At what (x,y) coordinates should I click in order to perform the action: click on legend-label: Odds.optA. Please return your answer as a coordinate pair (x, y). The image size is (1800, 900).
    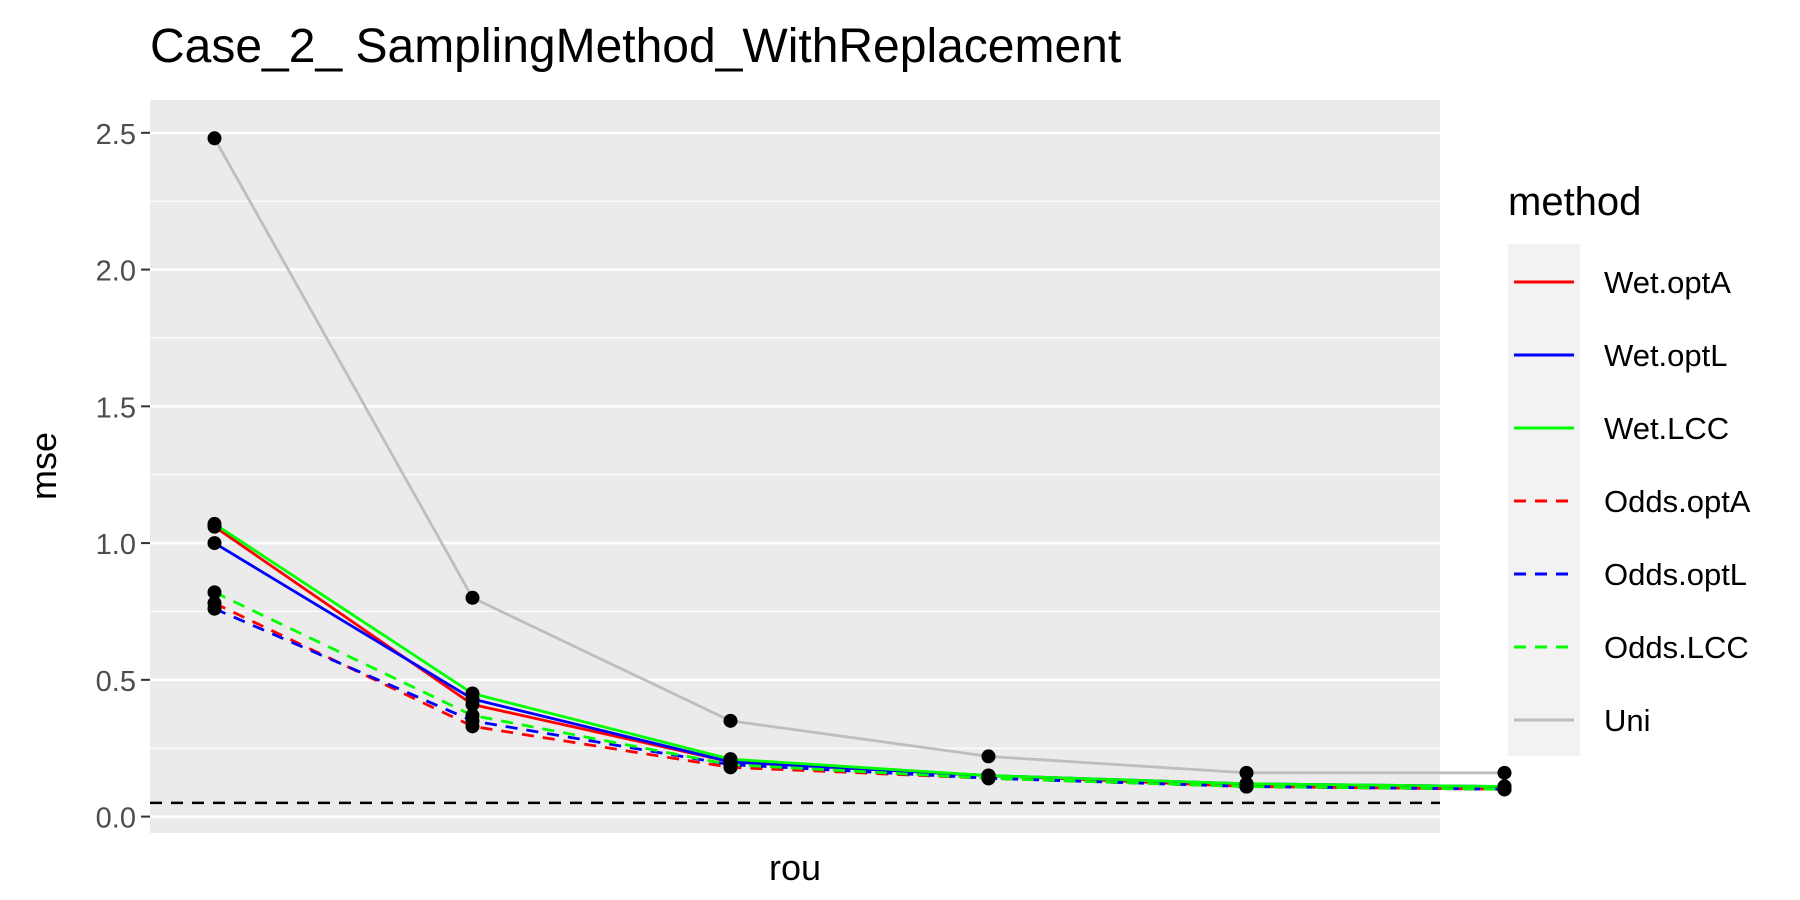
    Looking at the image, I should click on (1677, 501).